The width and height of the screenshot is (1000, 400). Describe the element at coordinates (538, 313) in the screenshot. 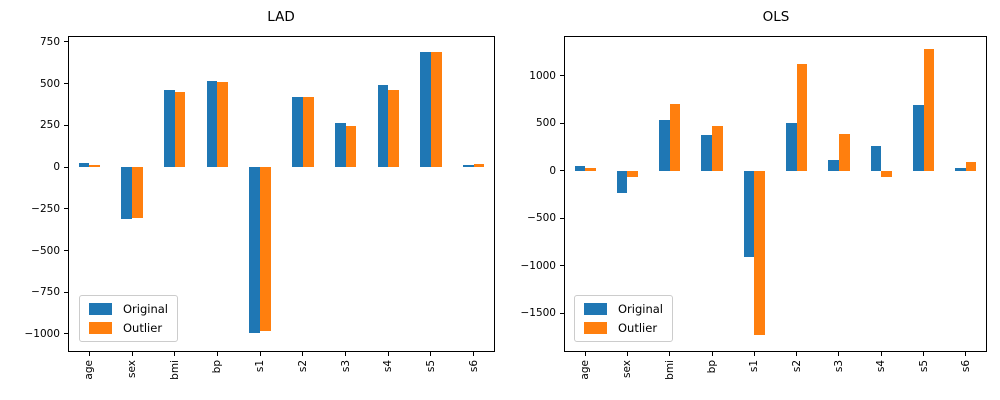

I see `y-tick-label: −1500` at that location.